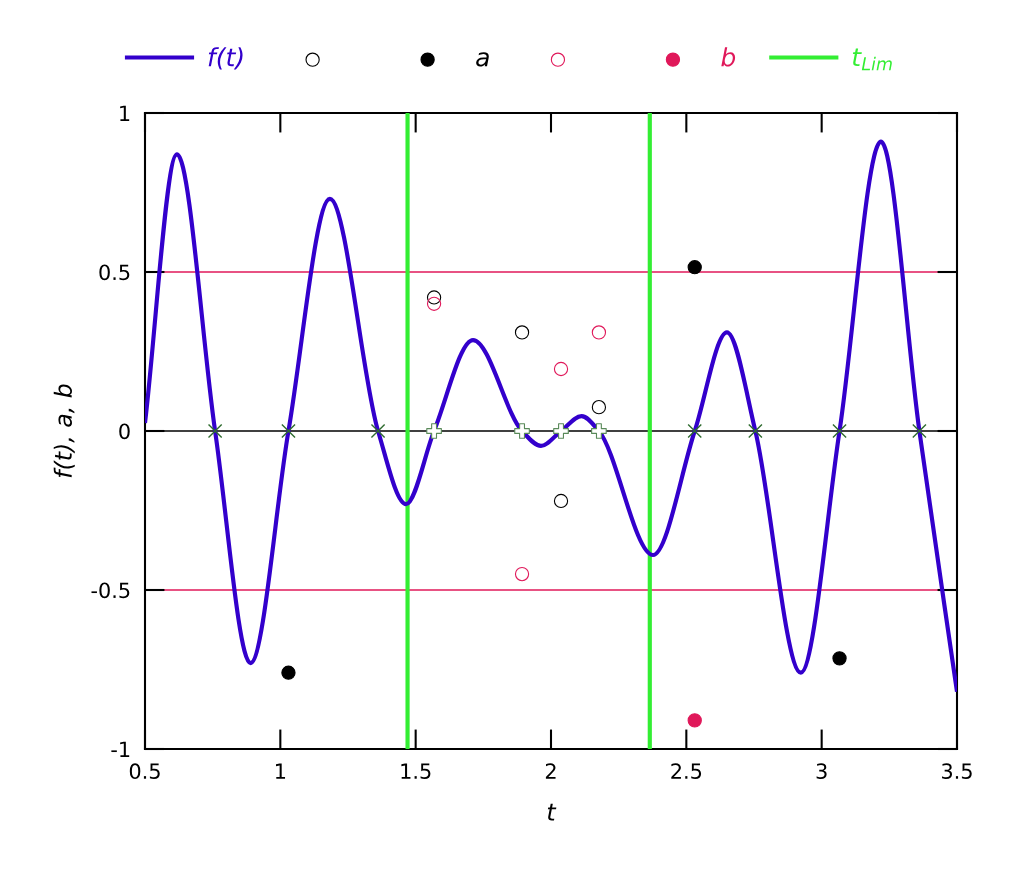 Image resolution: width=1028 pixels, height=872 pixels. Describe the element at coordinates (120, 749) in the screenshot. I see `y-tick-label: -1` at that location.